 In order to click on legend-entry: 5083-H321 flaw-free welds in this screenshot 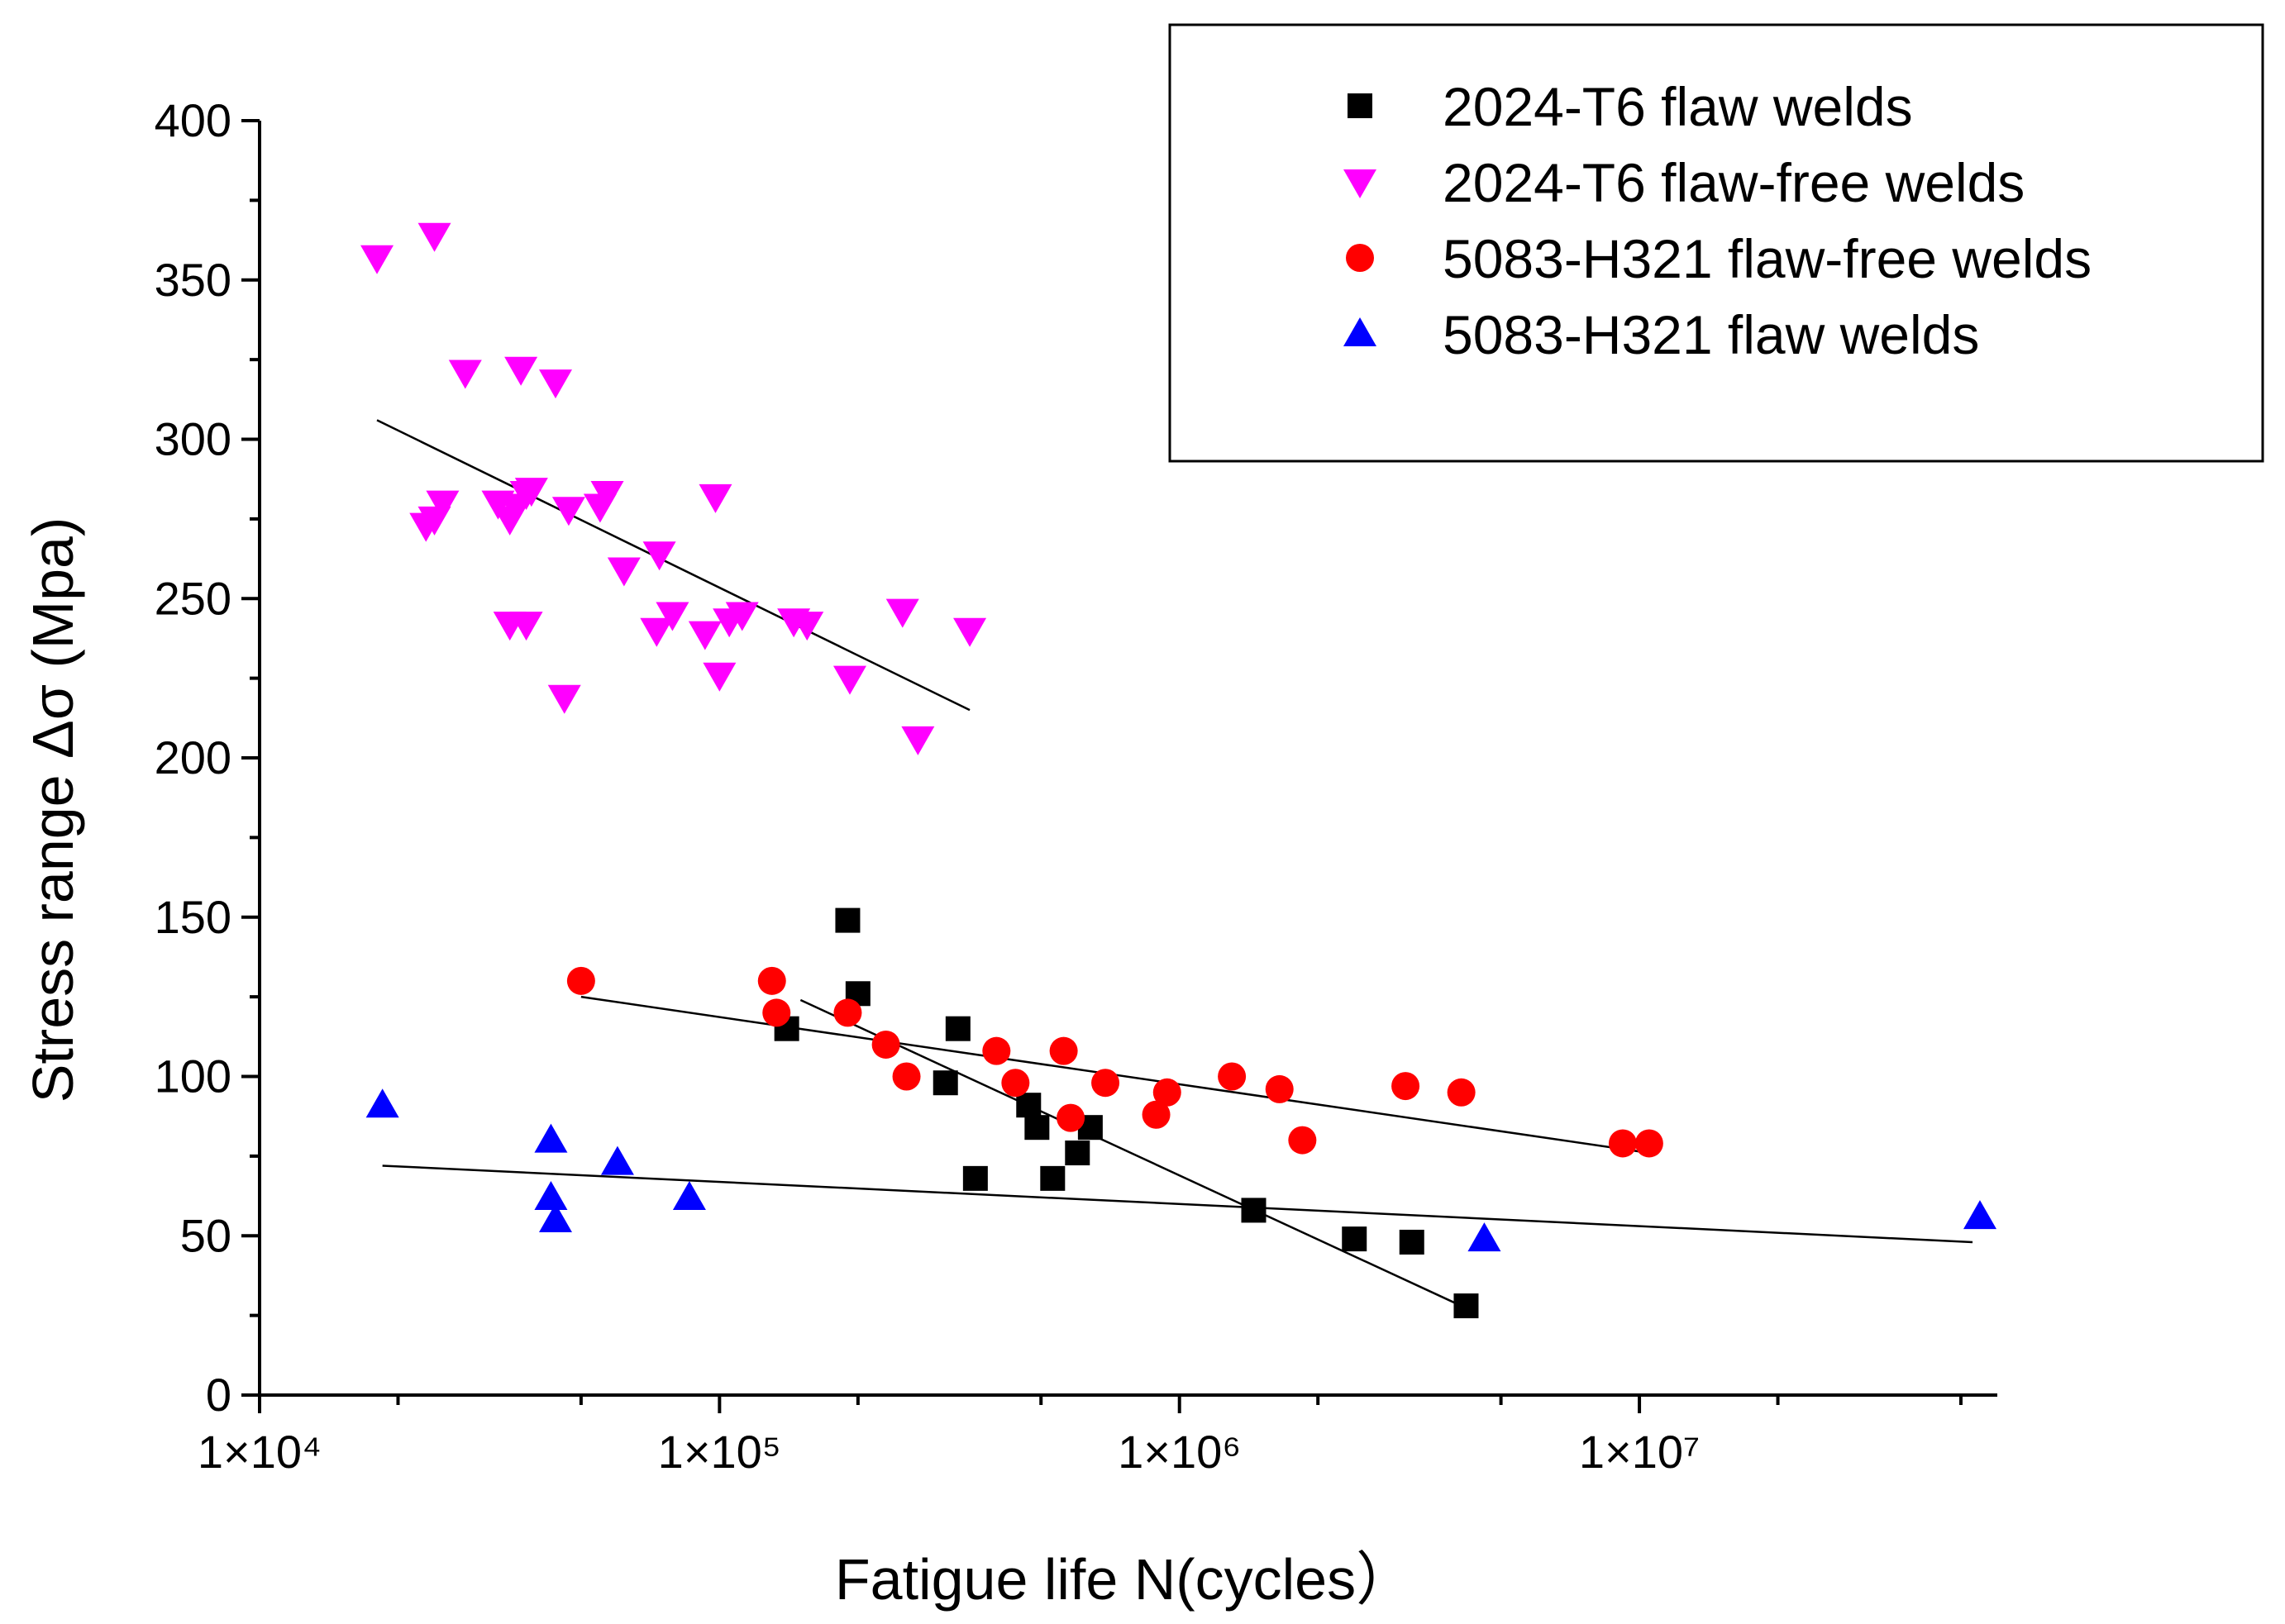, I will do `click(1719, 258)`.